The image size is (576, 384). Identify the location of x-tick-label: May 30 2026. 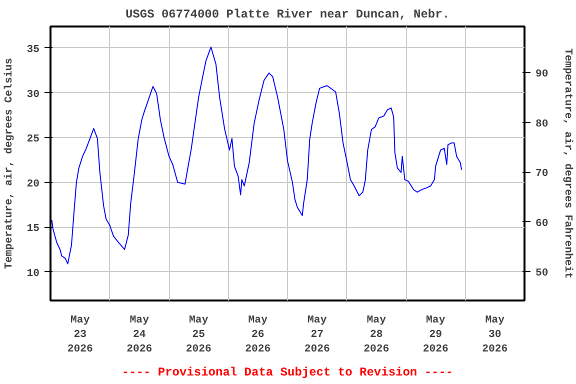
(495, 335).